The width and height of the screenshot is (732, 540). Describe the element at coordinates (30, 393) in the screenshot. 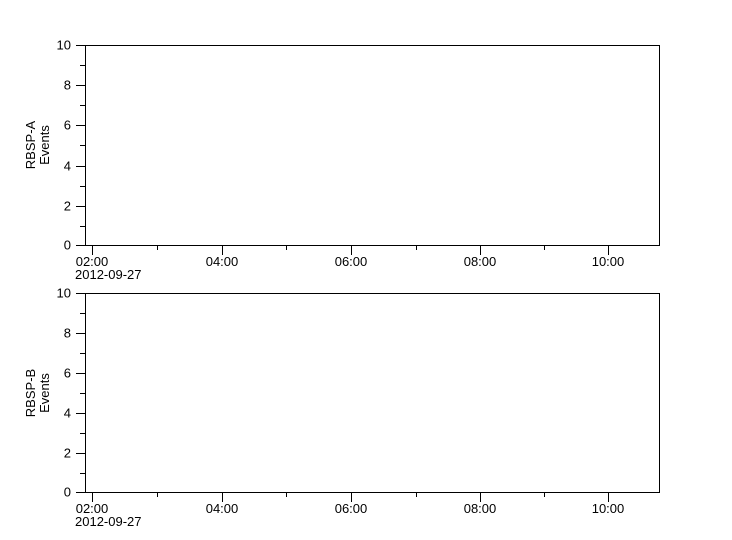

I see `y-axis-label-line1: RBSP-B` at that location.